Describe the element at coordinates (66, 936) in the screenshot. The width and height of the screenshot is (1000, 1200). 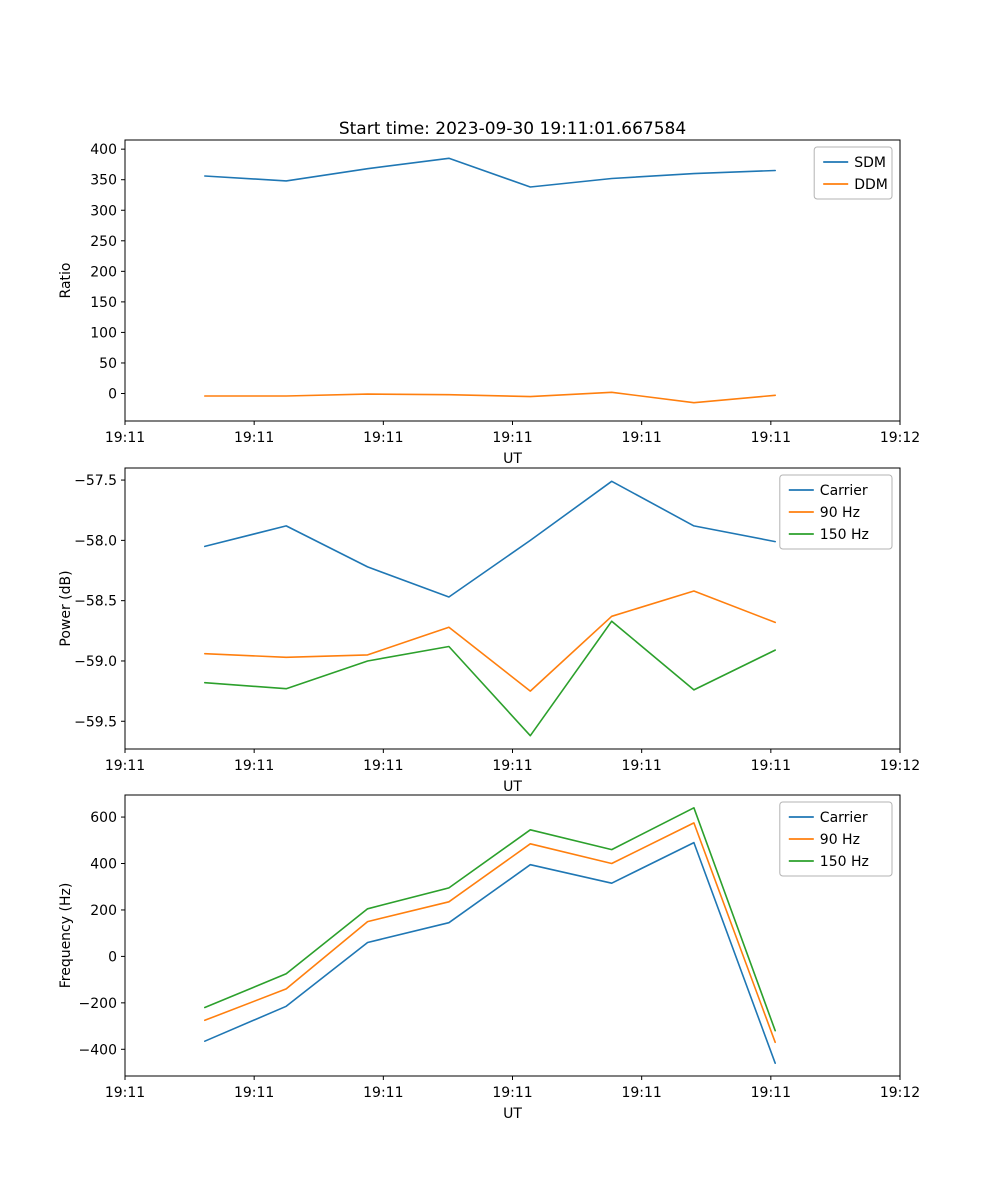
I see `y-axis-label: Frequency (Hz)` at that location.